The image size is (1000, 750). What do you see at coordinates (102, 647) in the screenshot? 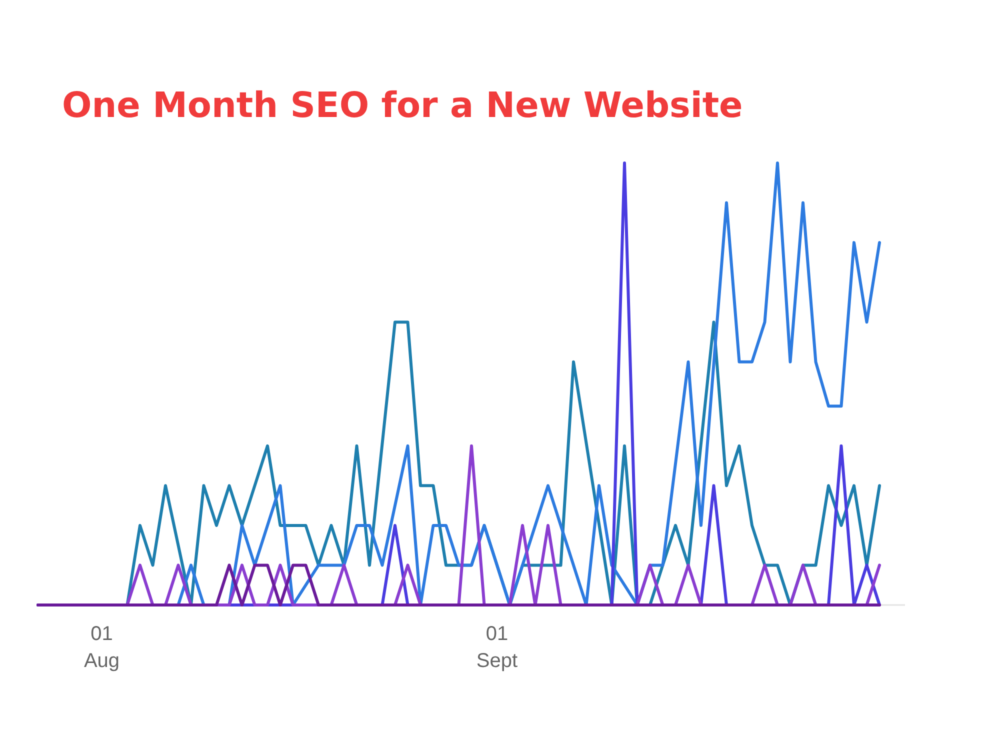
I see `x-tick-label: 01 Aug` at bounding box center [102, 647].